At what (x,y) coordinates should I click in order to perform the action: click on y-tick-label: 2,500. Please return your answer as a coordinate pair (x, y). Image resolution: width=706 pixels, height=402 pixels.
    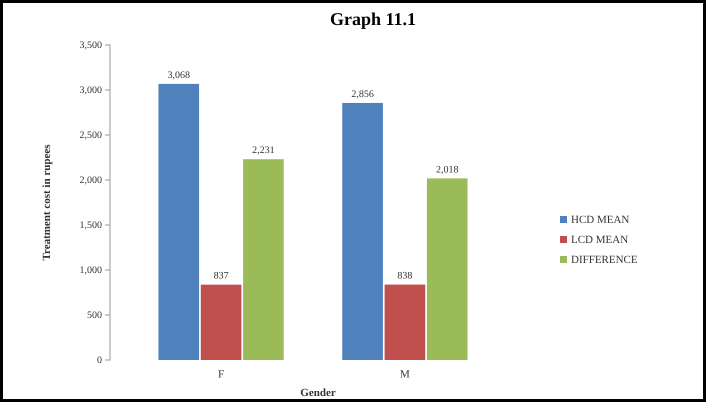
    Looking at the image, I should click on (91, 136).